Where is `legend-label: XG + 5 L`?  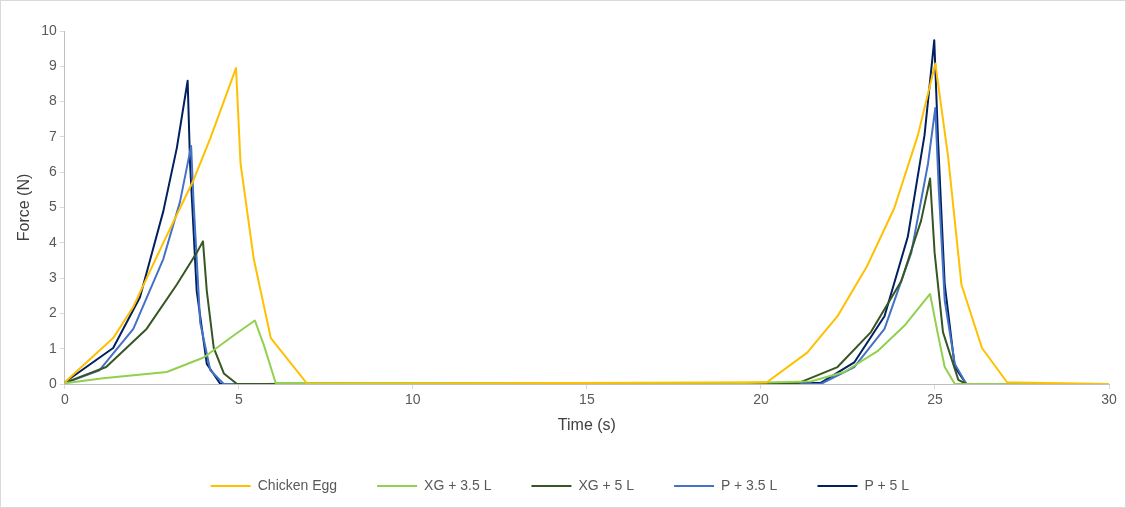
legend-label: XG + 5 L is located at coordinates (606, 484).